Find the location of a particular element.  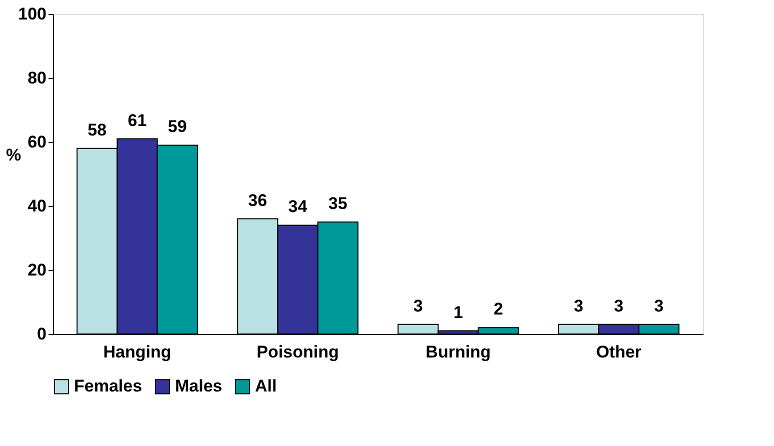

data-label: 34 is located at coordinates (298, 206).